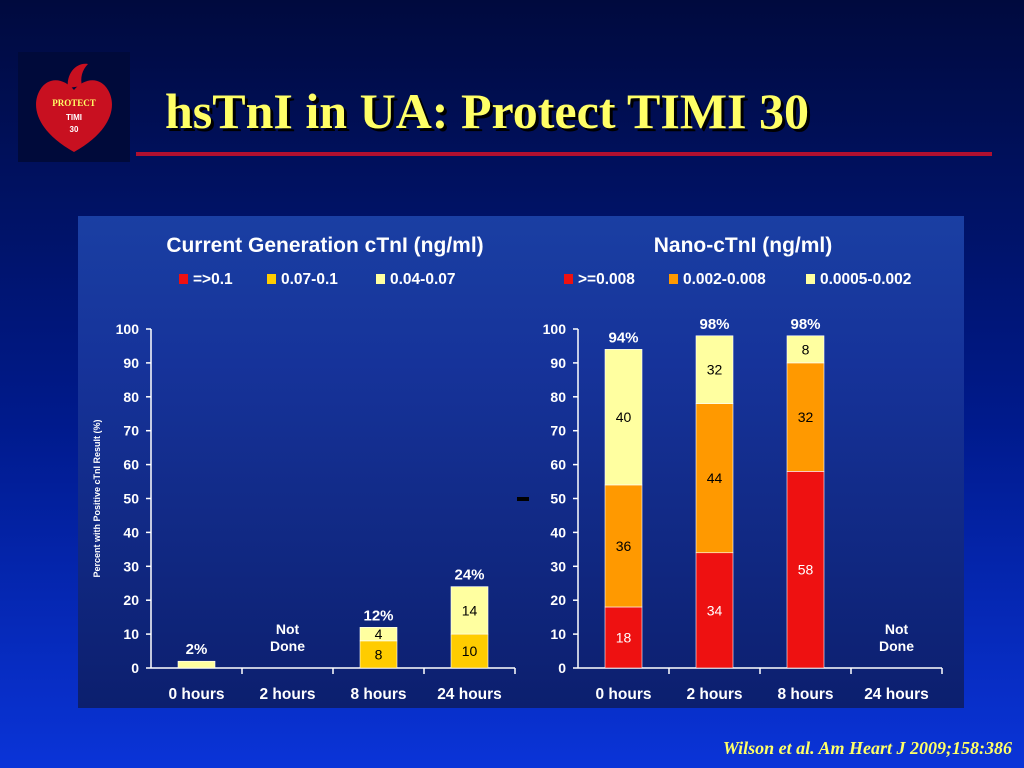 This screenshot has width=1024, height=768. I want to click on legend-label: >=0.008, so click(606, 279).